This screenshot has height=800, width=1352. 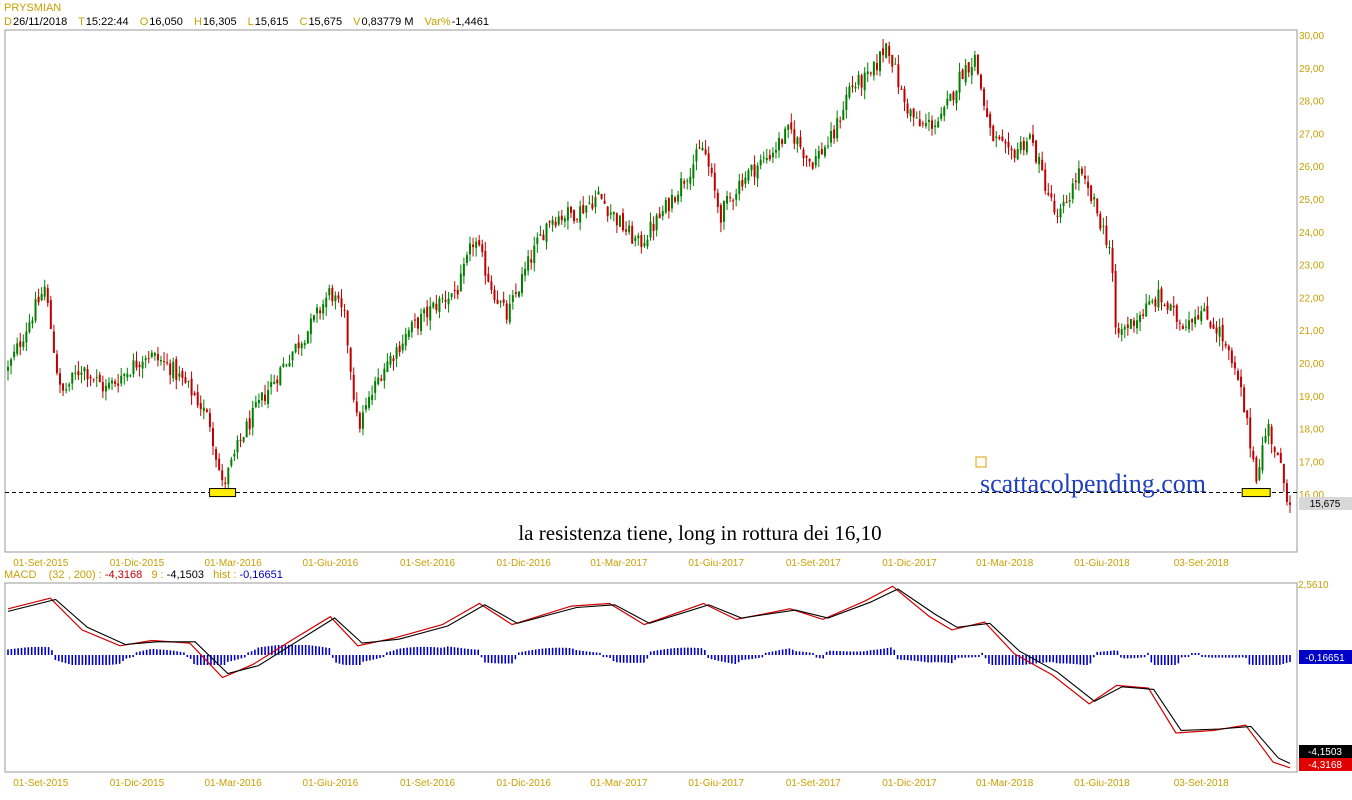 What do you see at coordinates (427, 783) in the screenshot?
I see `date-tick-label: 01-Set-2016` at bounding box center [427, 783].